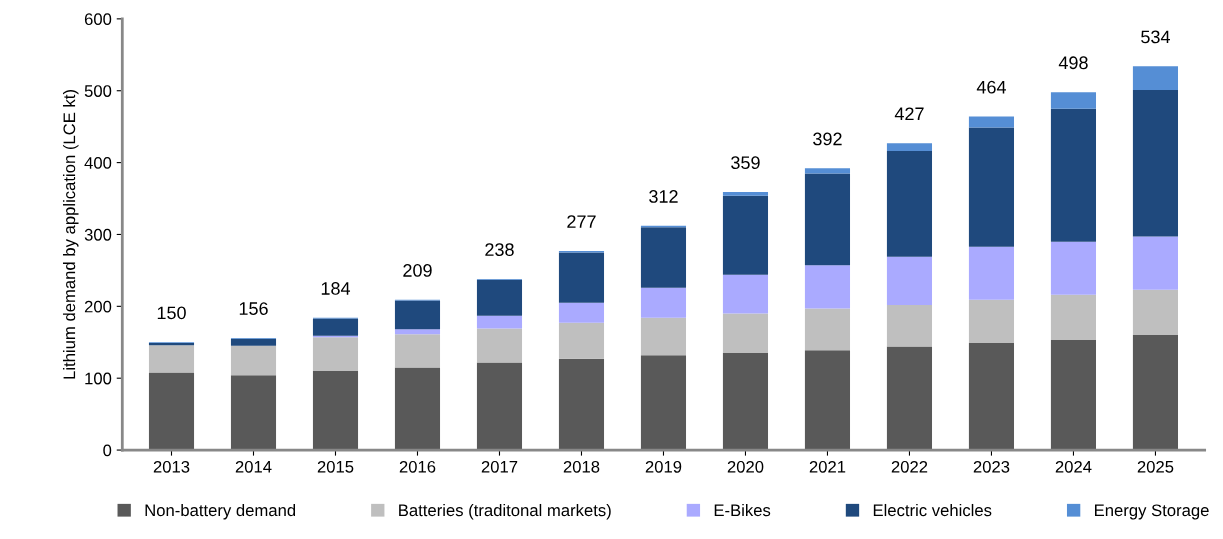  Describe the element at coordinates (991, 87) in the screenshot. I see `total-label: 464` at that location.